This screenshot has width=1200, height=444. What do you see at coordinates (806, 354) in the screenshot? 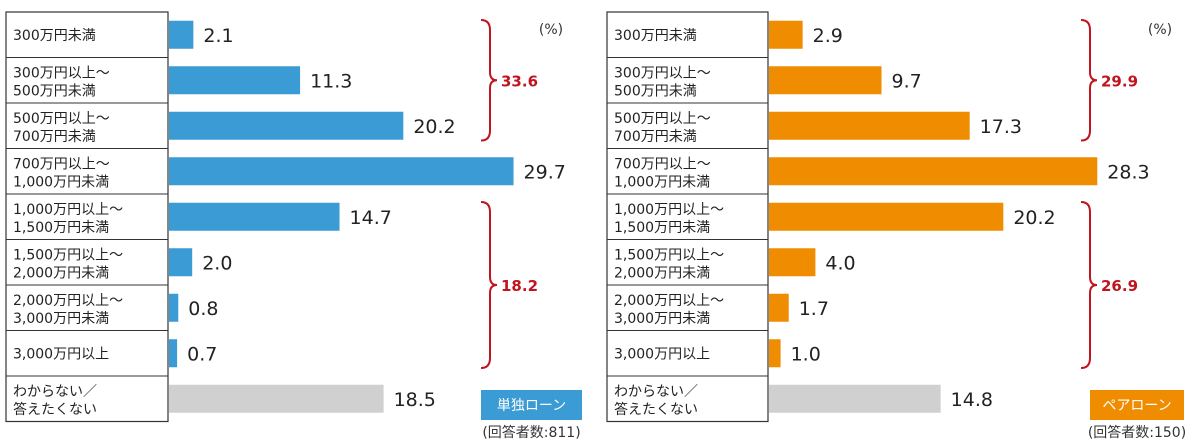
I see `value-label: 1.0` at bounding box center [806, 354].